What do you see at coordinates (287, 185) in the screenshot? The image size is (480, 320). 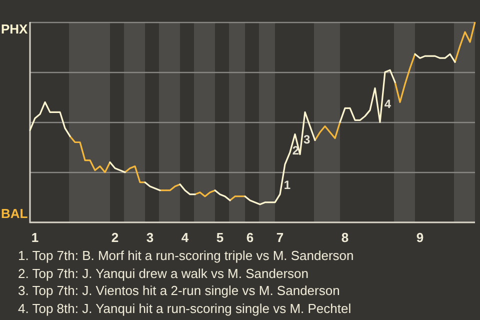 I see `annotation: 1` at bounding box center [287, 185].